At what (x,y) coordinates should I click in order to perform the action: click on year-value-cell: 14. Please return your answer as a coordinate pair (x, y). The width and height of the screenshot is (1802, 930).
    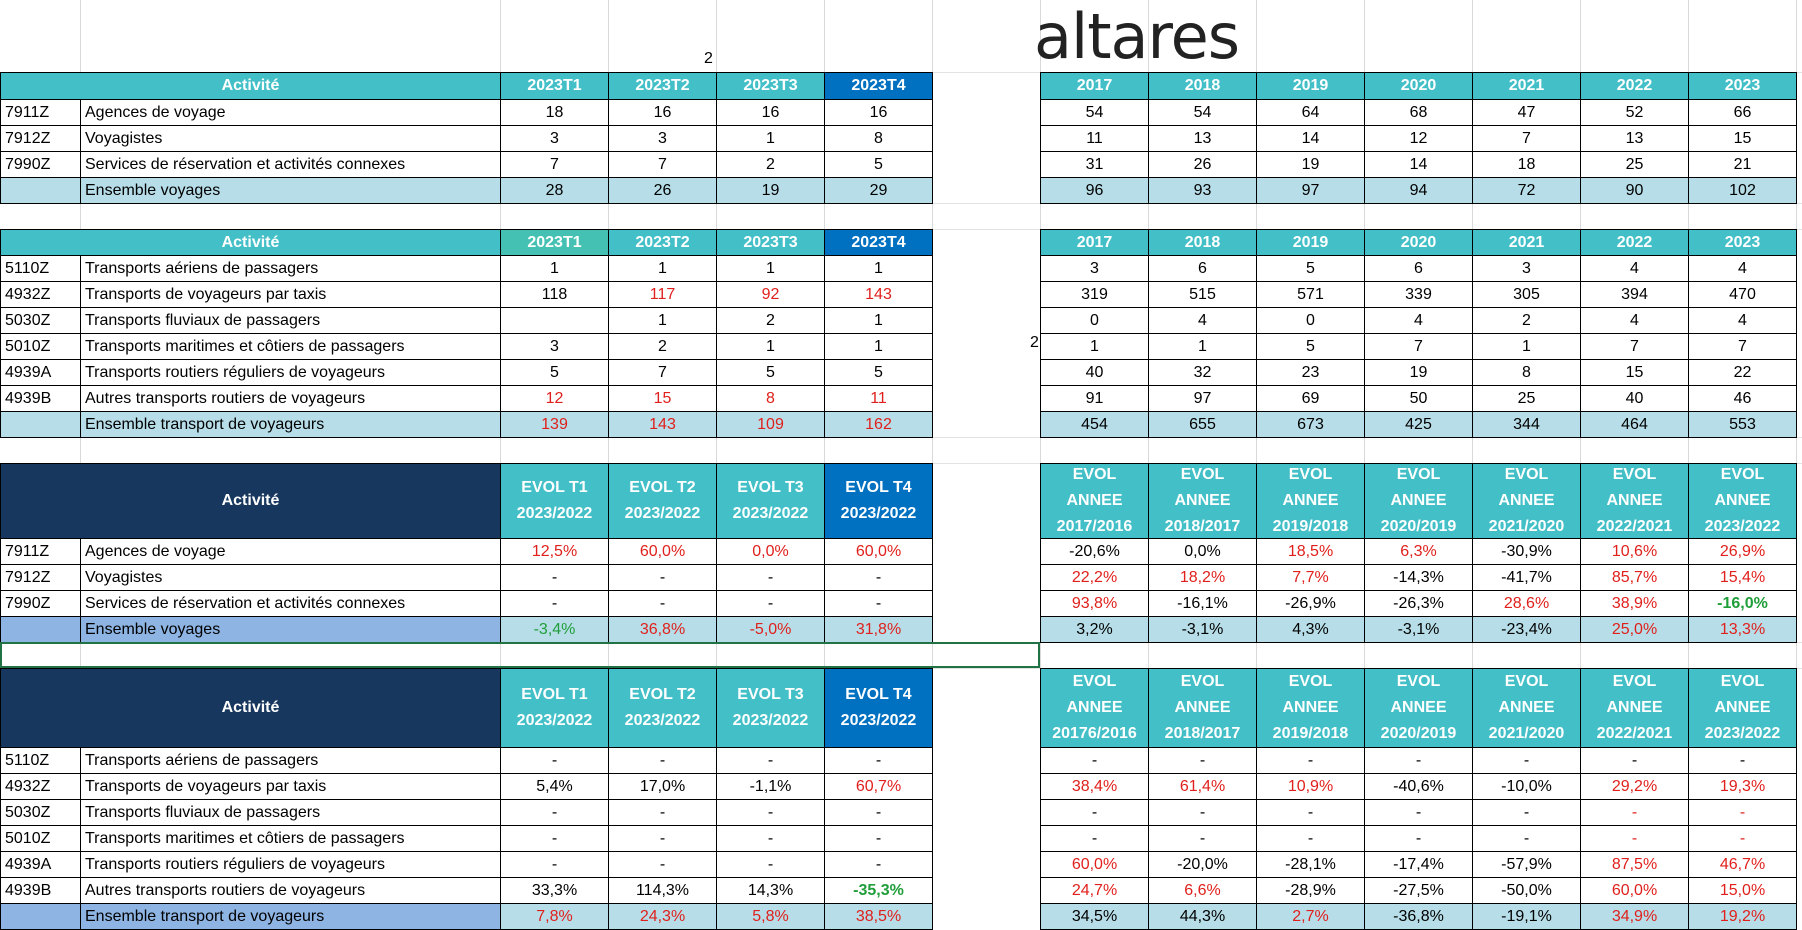
    Looking at the image, I should click on (1310, 138).